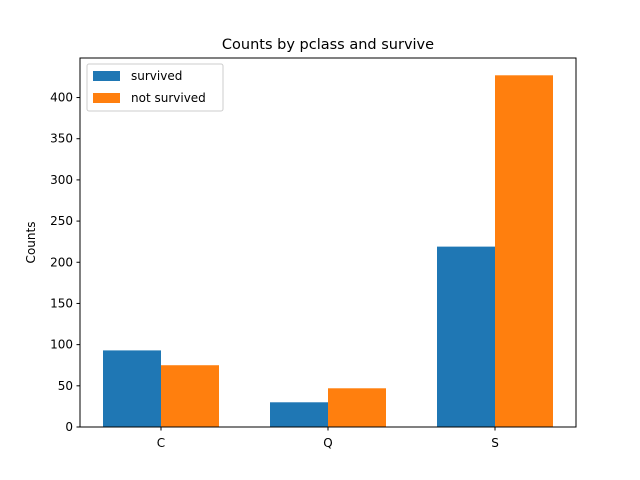 This screenshot has height=480, width=640. I want to click on chart-title: Counts by pclass and survive, so click(328, 45).